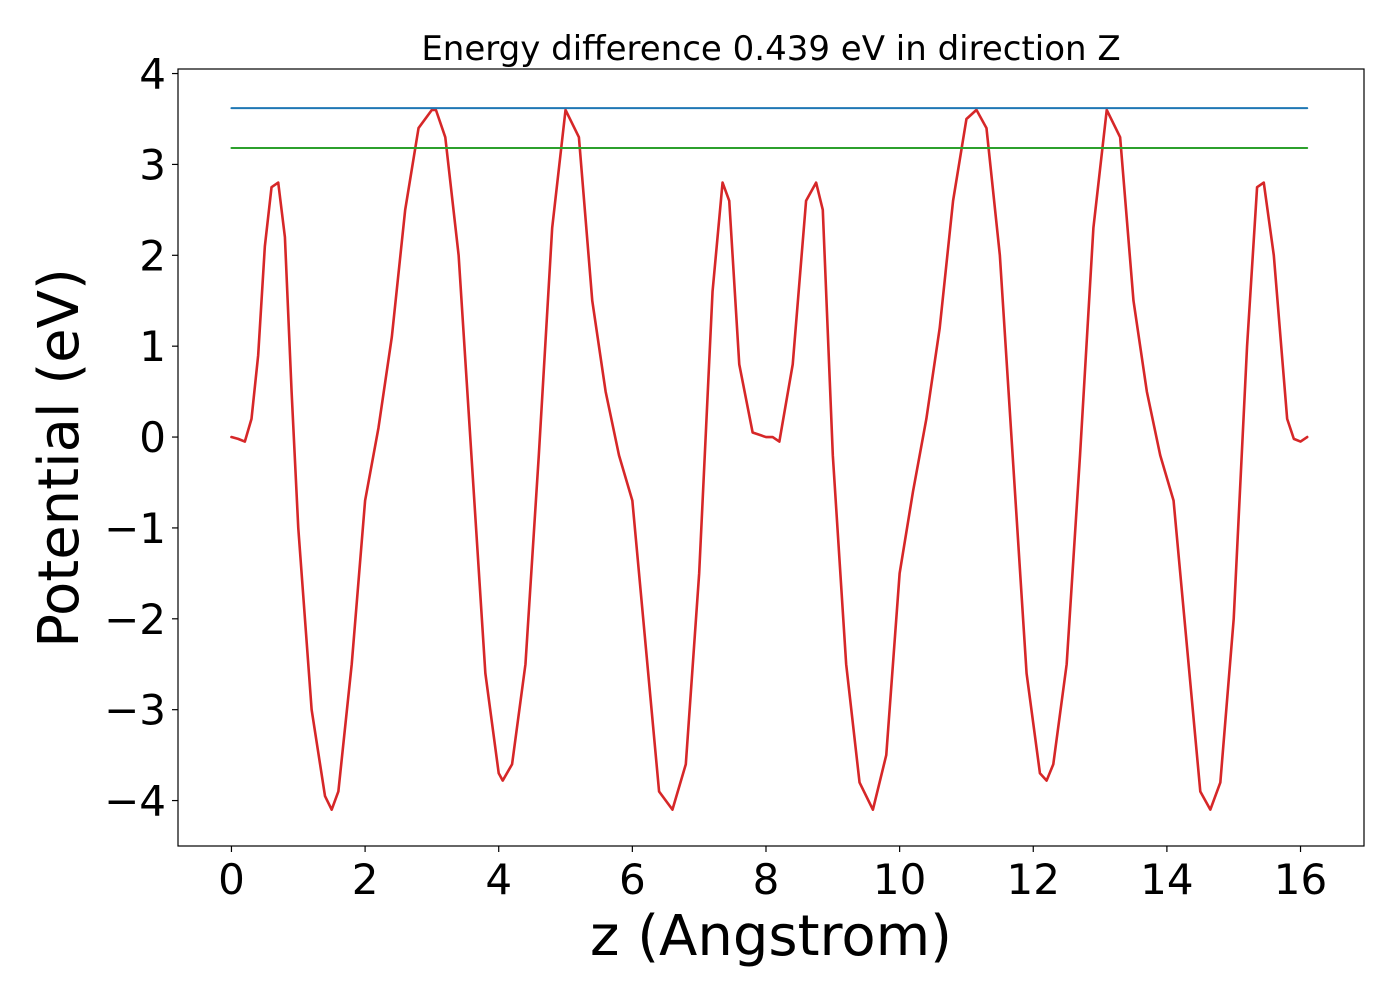 Image resolution: width=1400 pixels, height=1005 pixels. I want to click on x-tick-label: 0, so click(231, 879).